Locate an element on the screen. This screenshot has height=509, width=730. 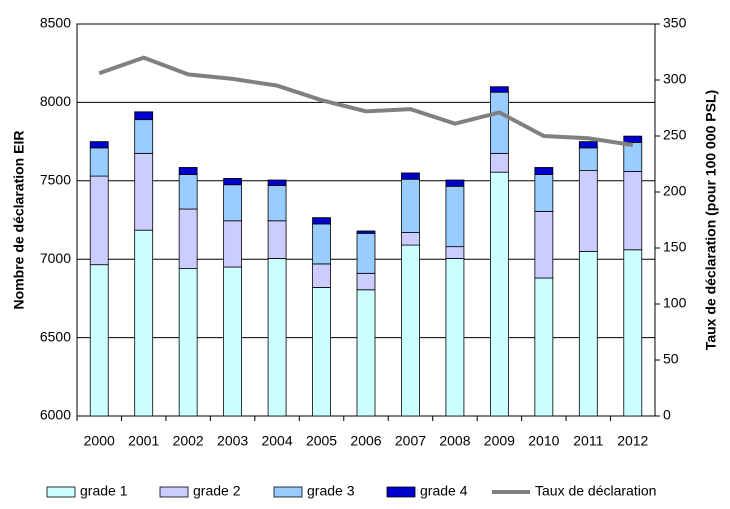
x-tick-label: 2002 is located at coordinates (188, 441).